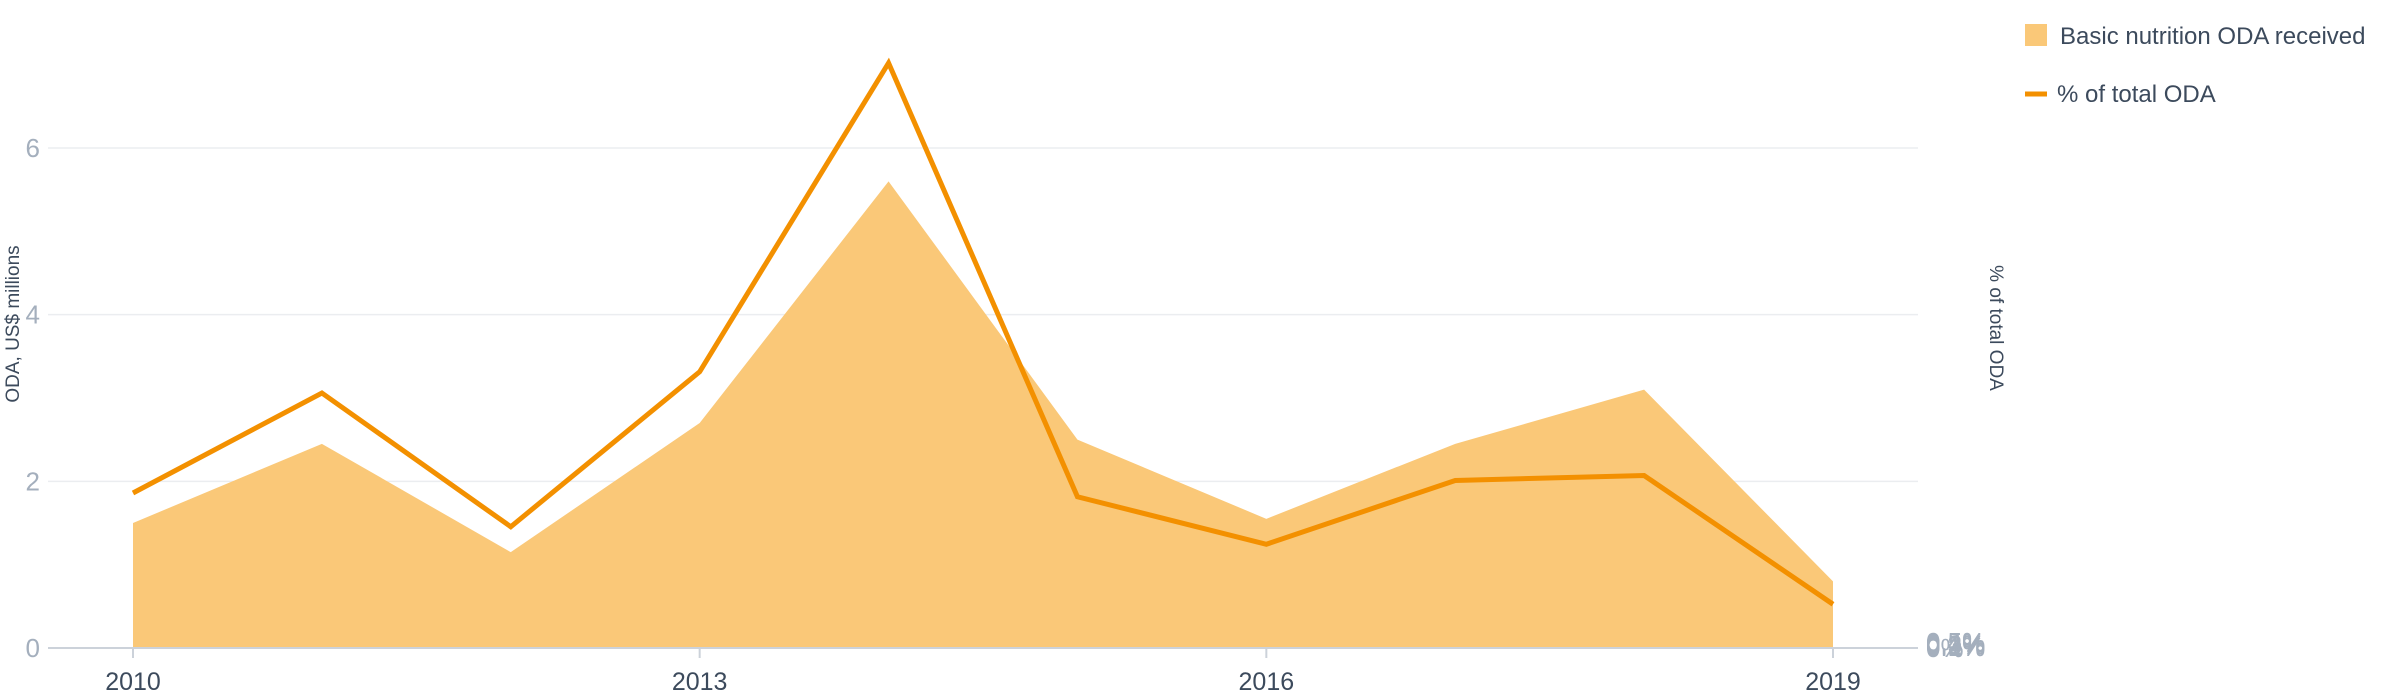 The width and height of the screenshot is (2400, 700). I want to click on y2-tick-label: 0%, so click(1945, 648).